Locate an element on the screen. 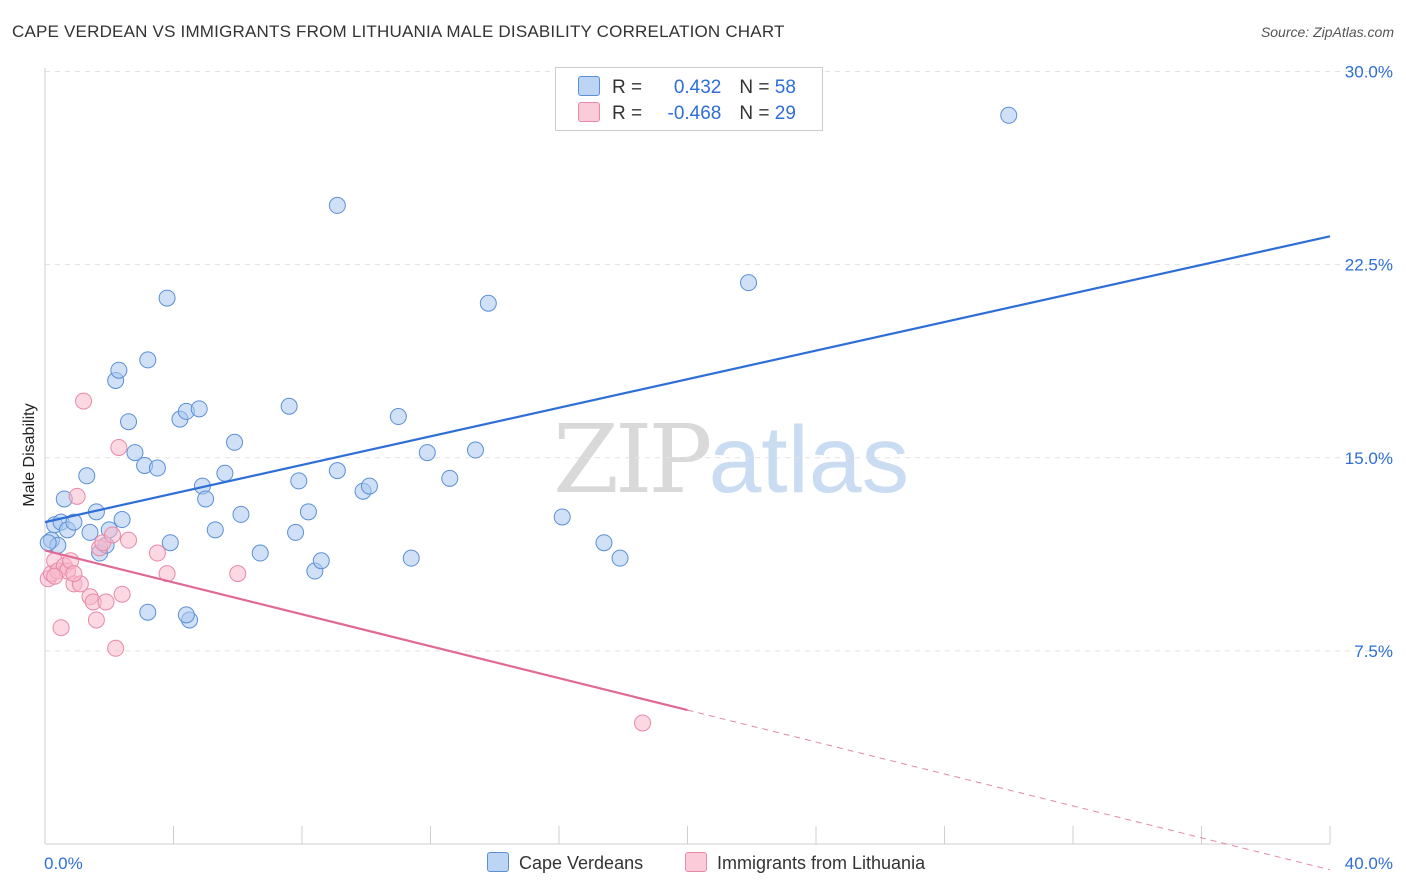 Image resolution: width=1406 pixels, height=892 pixels. bottom-legend-swatch-pink is located at coordinates (696, 862).